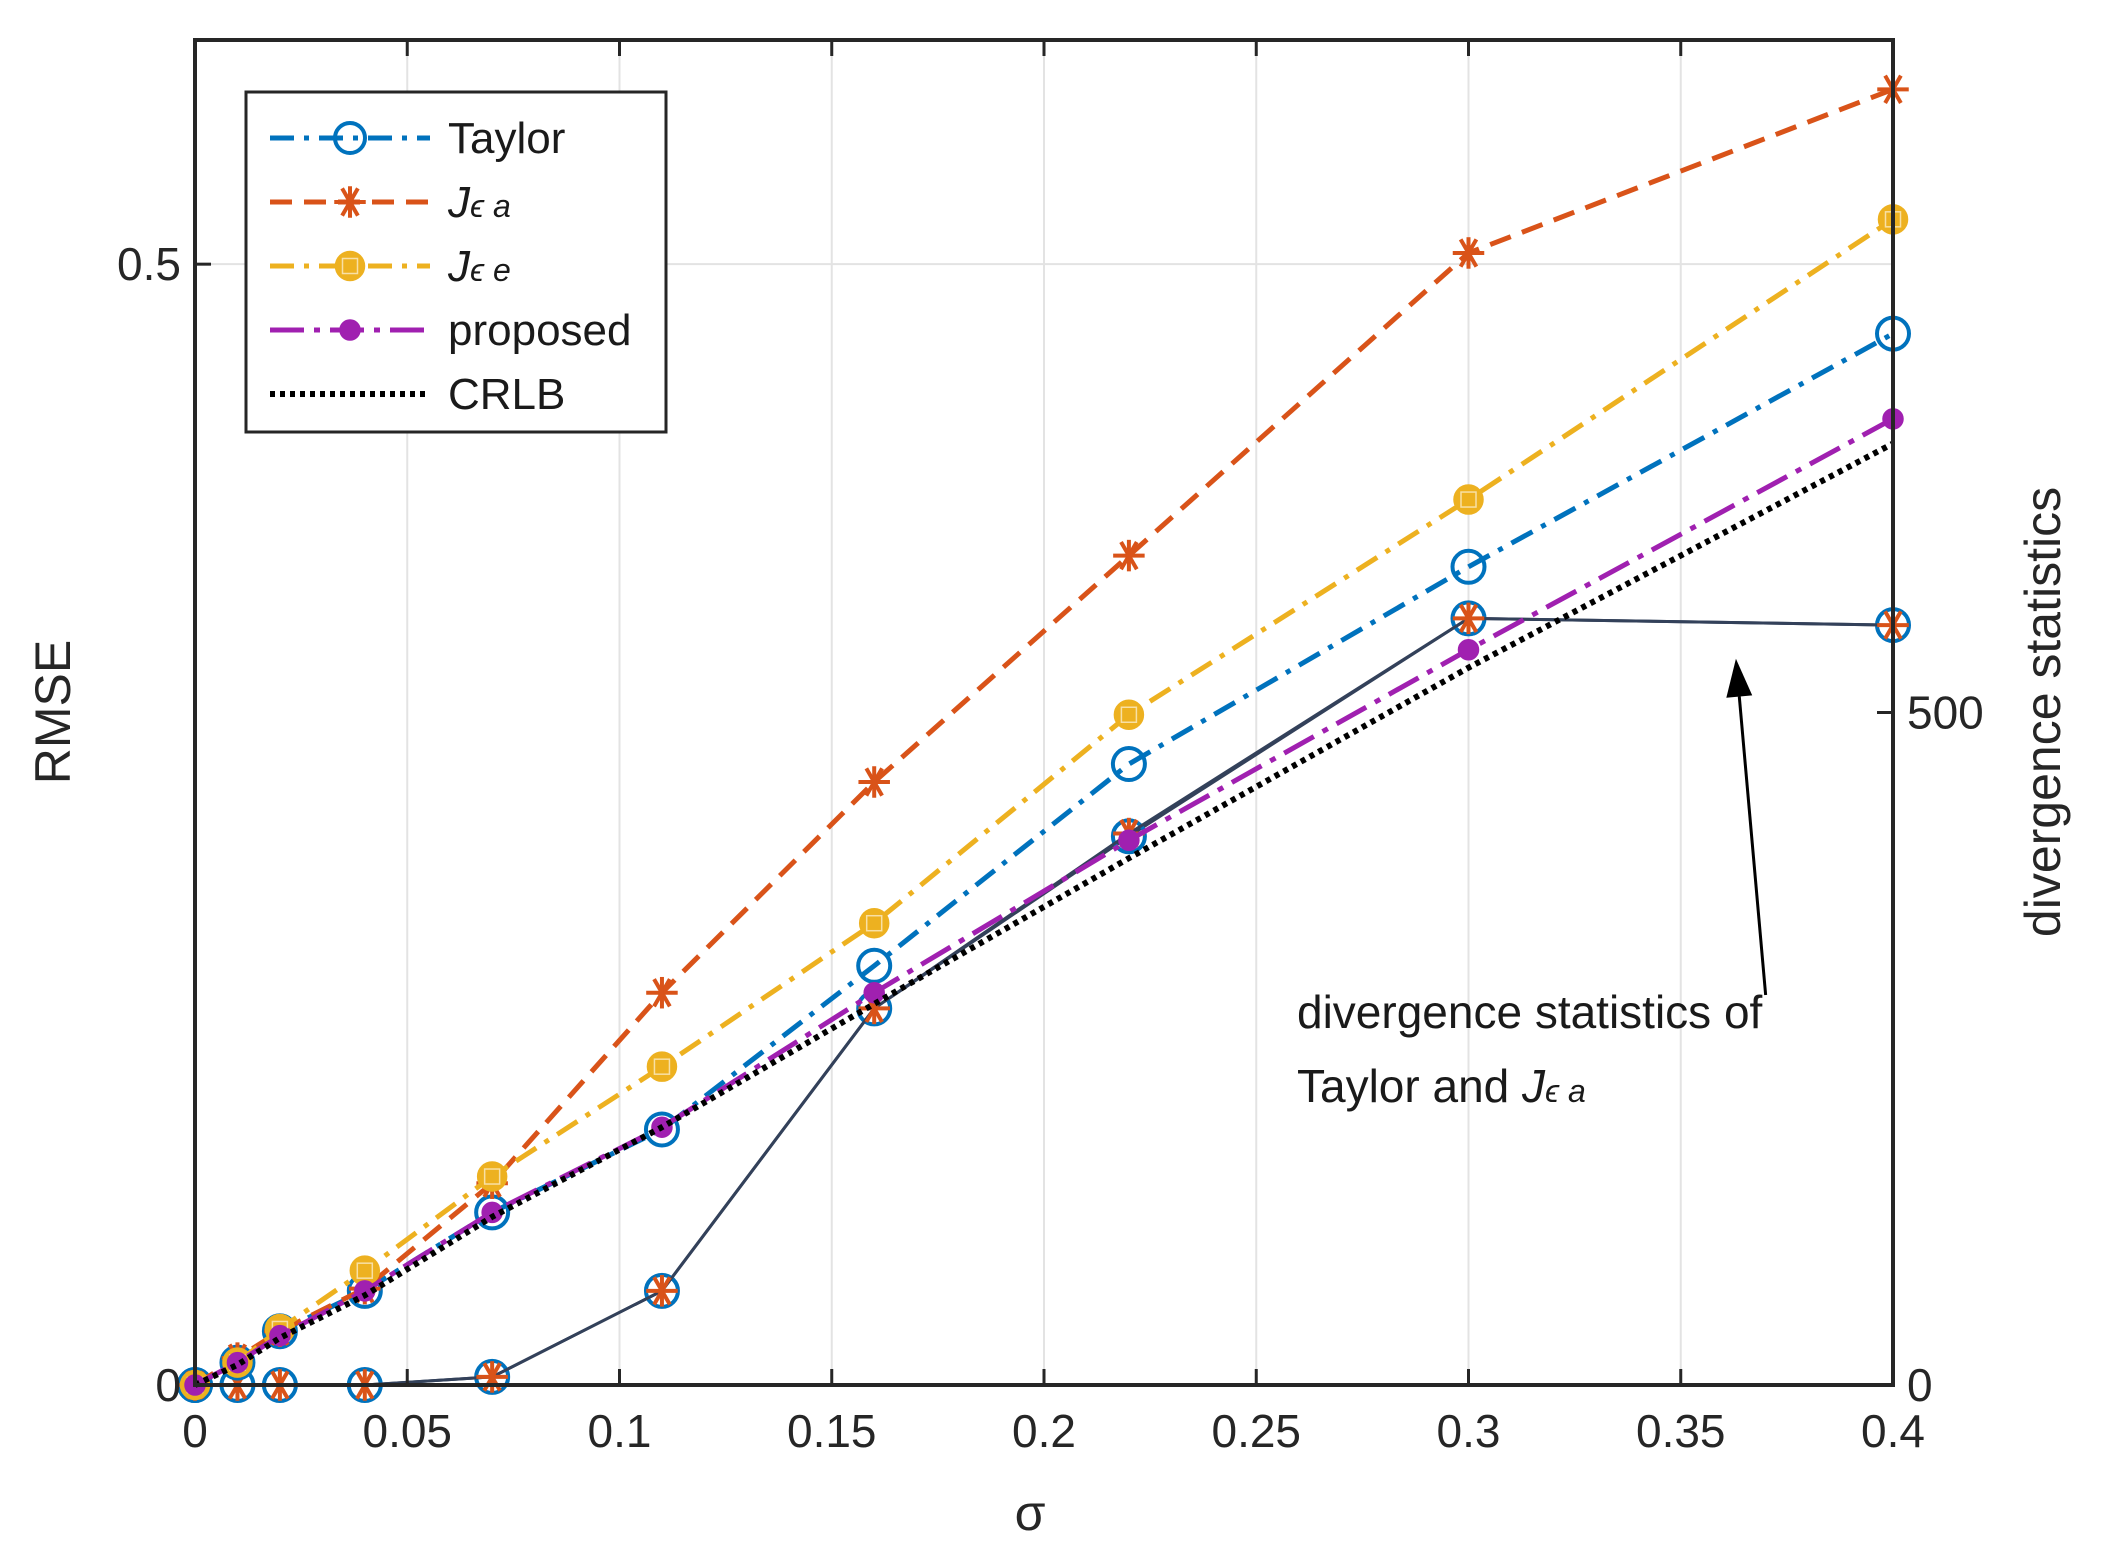 The height and width of the screenshot is (1557, 2117). I want to click on annotation-italic: J, so click(1533, 1086).